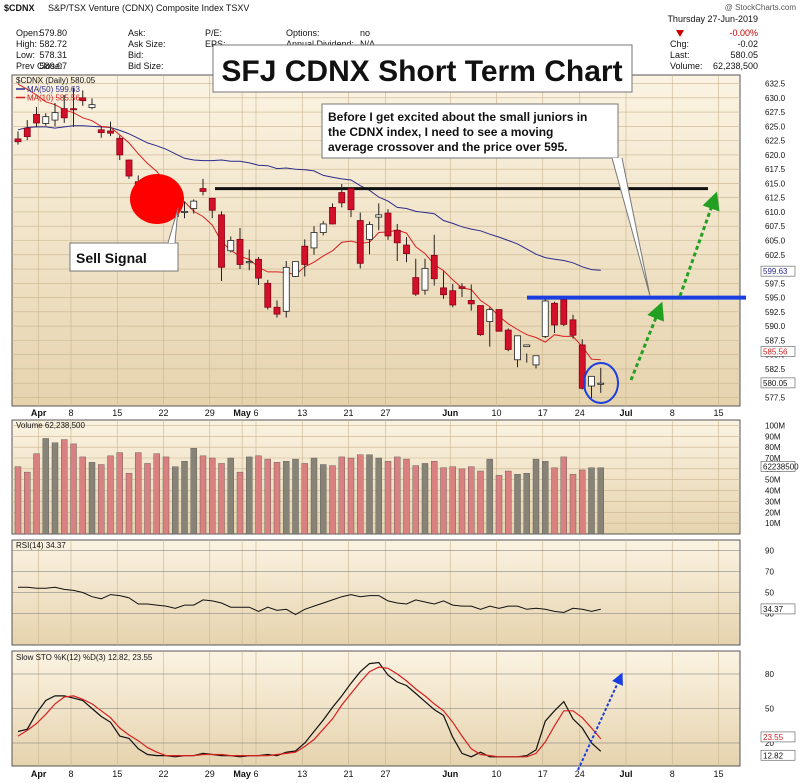 The image size is (800, 783). What do you see at coordinates (137, 33) in the screenshot?
I see `ask-label: Ask:` at bounding box center [137, 33].